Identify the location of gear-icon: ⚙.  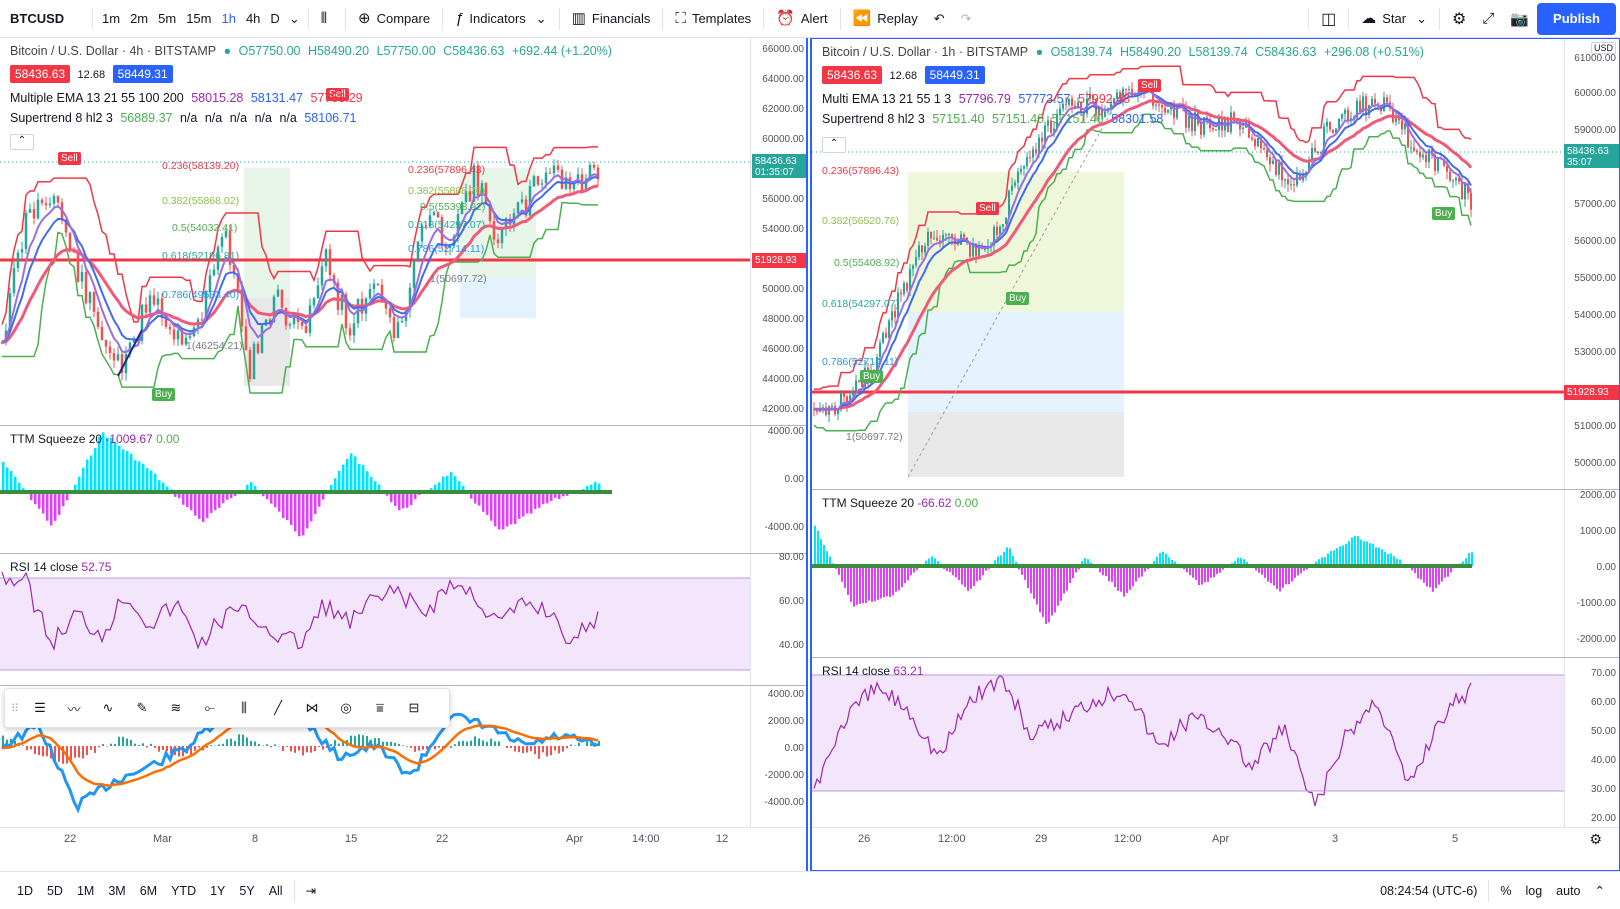
(1595, 839).